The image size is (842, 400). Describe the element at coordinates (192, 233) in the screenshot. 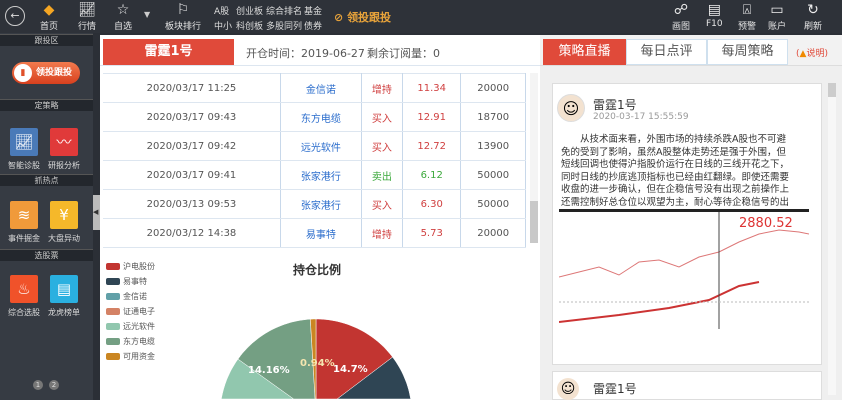

I see `time: 2020/03/12 14:38` at that location.